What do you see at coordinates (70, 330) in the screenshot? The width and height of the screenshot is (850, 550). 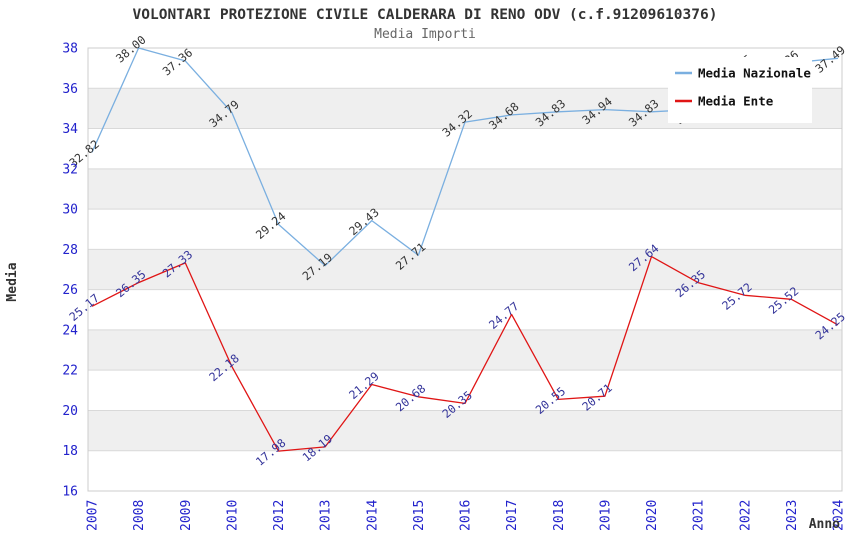 I see `y-tick-label: 24` at bounding box center [70, 330].